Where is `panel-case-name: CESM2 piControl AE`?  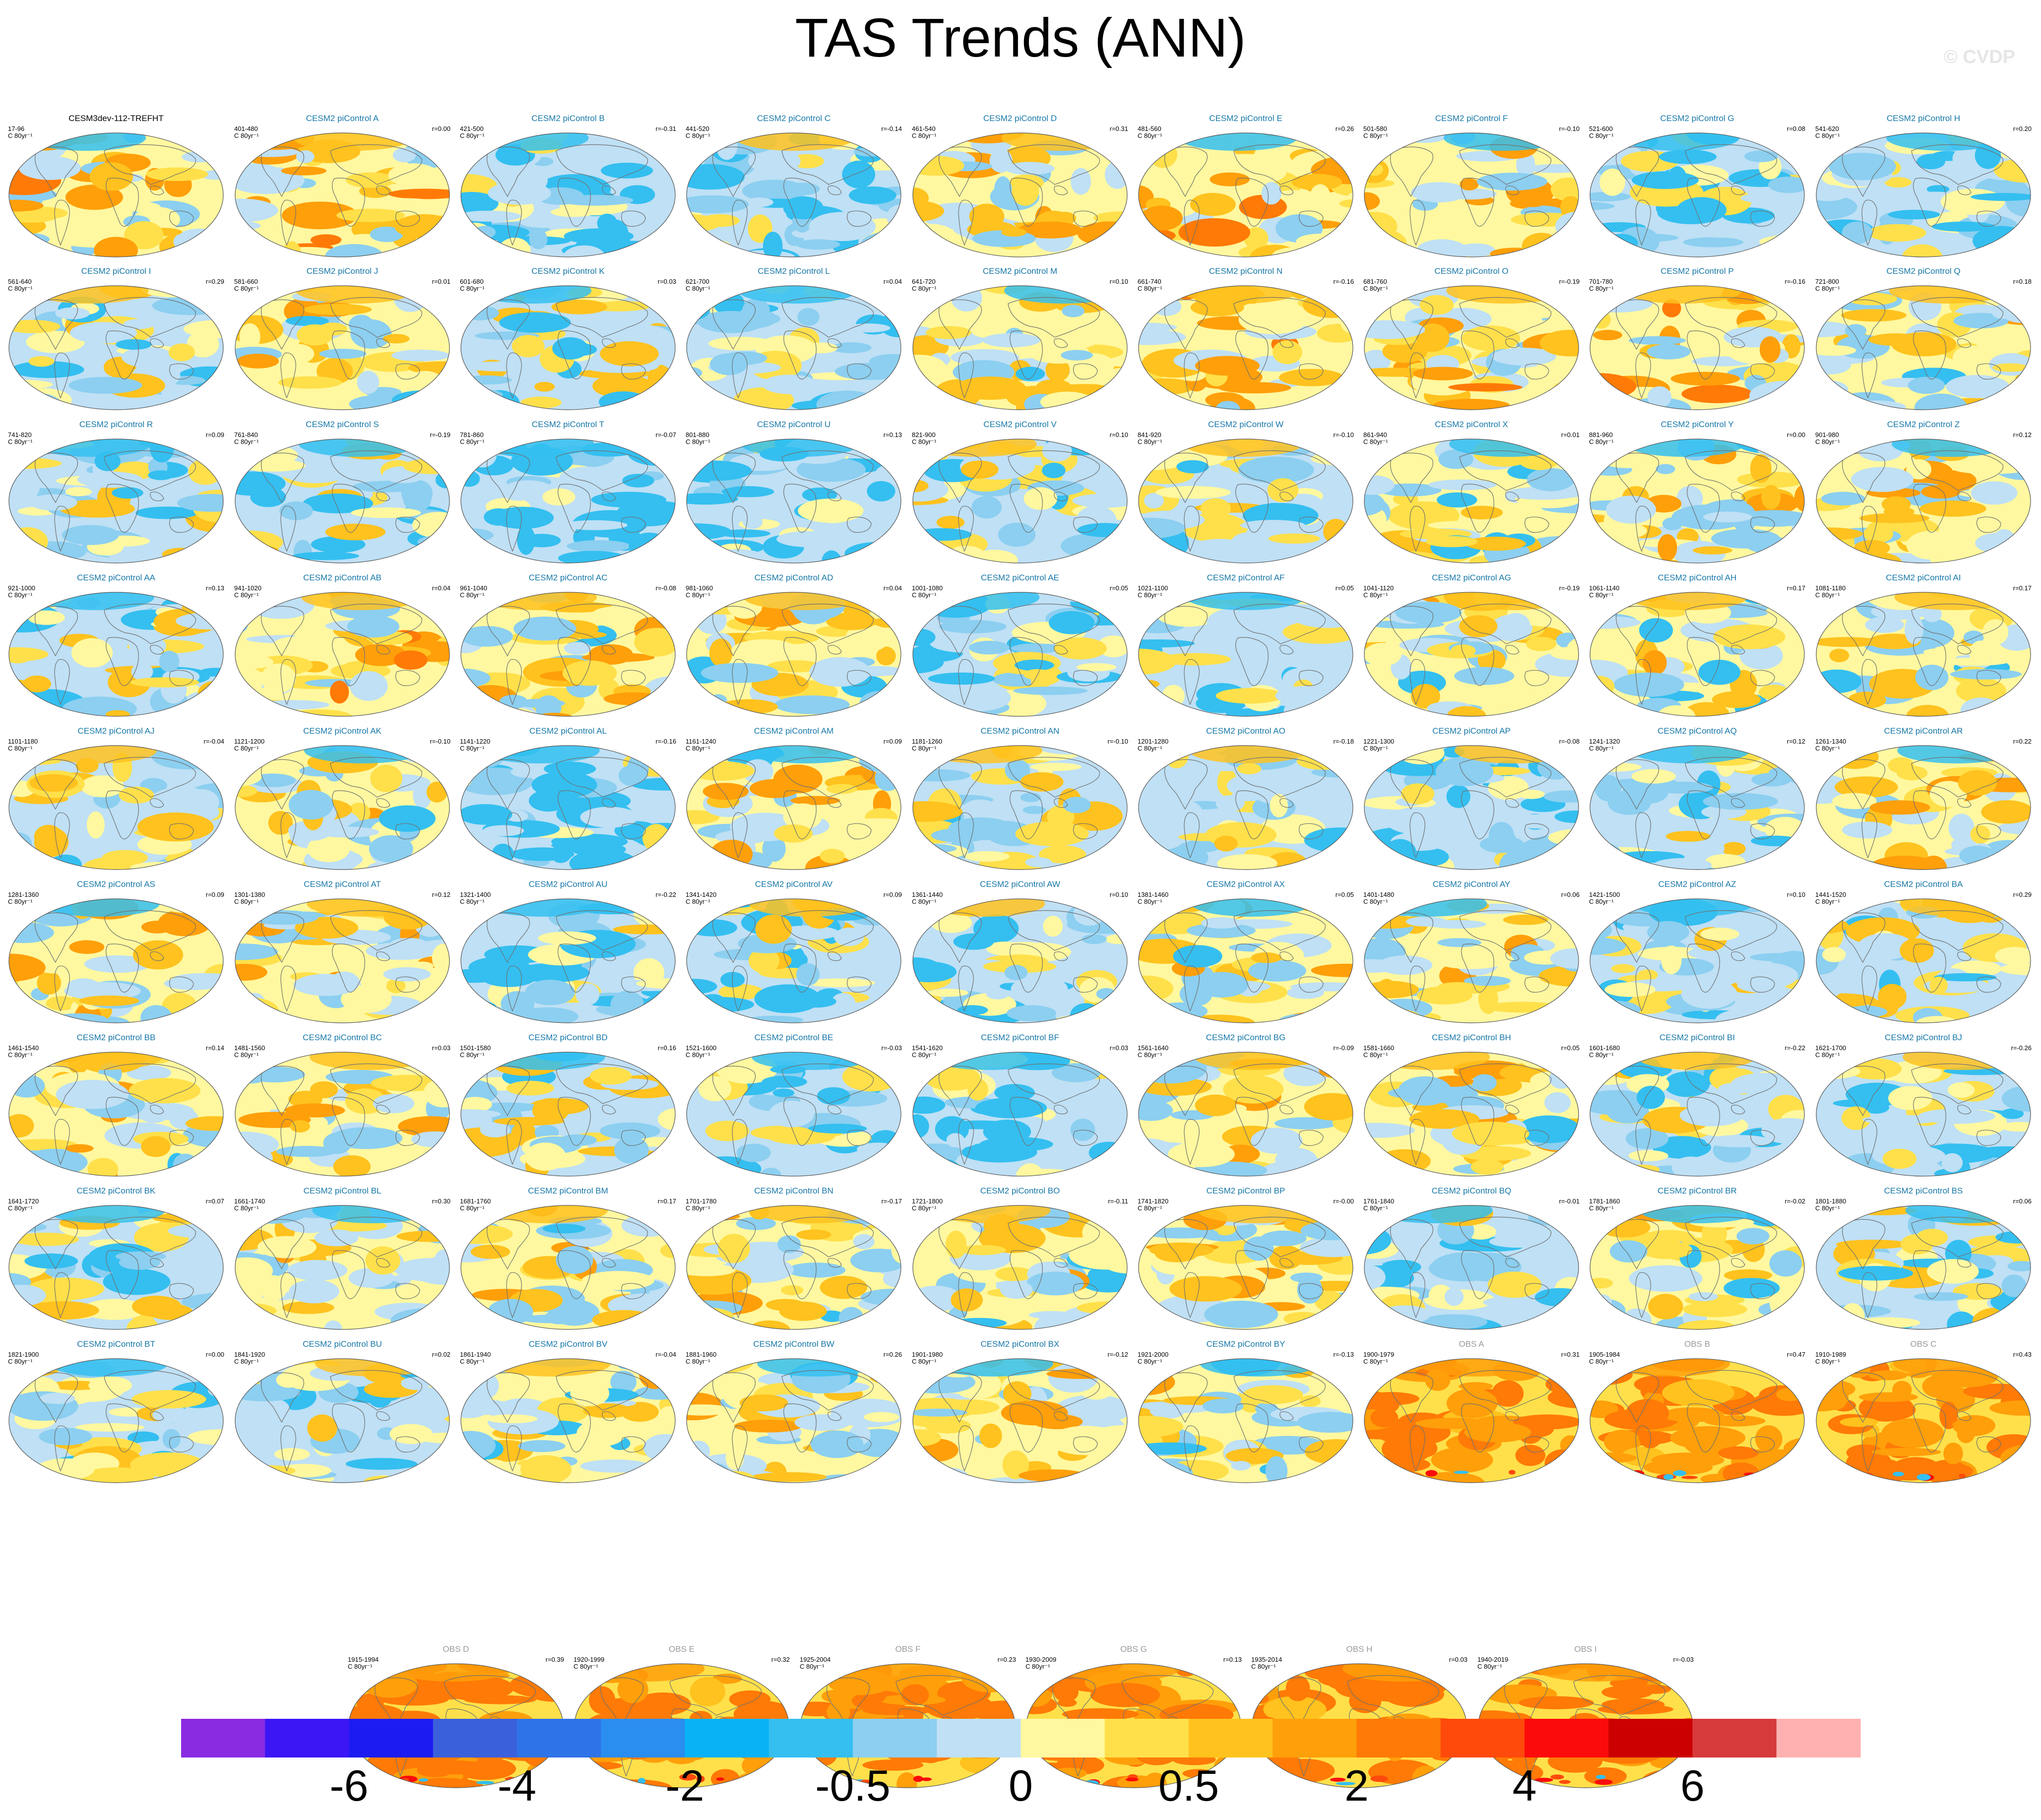
panel-case-name: CESM2 piControl AE is located at coordinates (1020, 577).